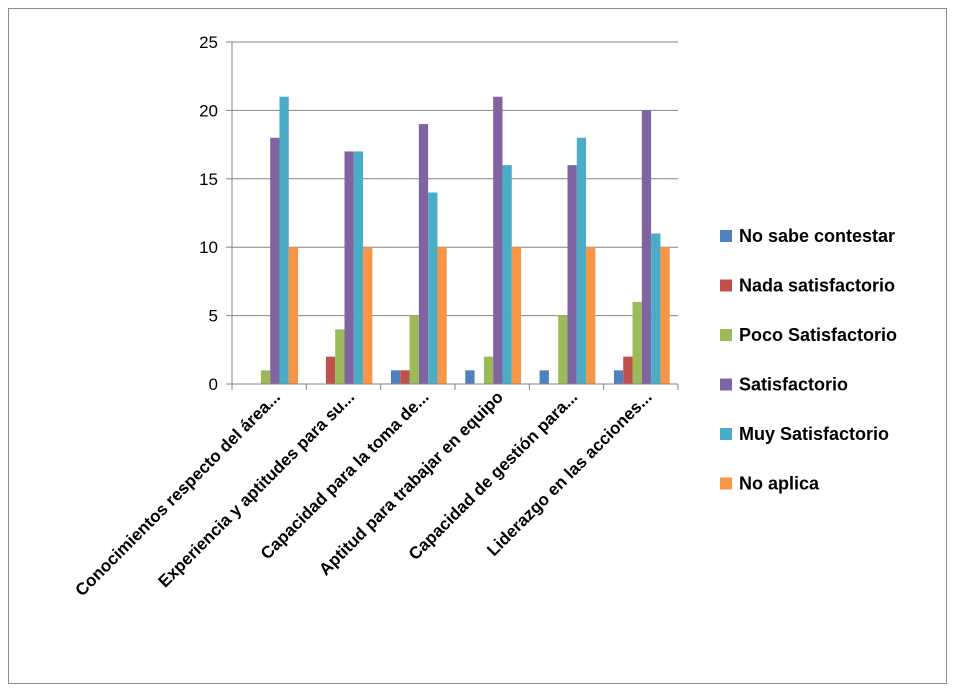 The width and height of the screenshot is (955, 690). Describe the element at coordinates (208, 110) in the screenshot. I see `y-tick-label: 20` at that location.